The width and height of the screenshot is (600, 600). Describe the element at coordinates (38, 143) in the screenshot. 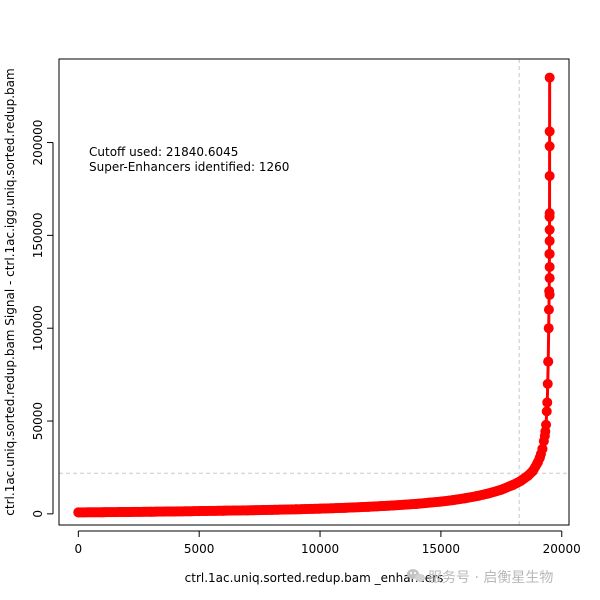

I see `y-tick-label: 200000` at that location.